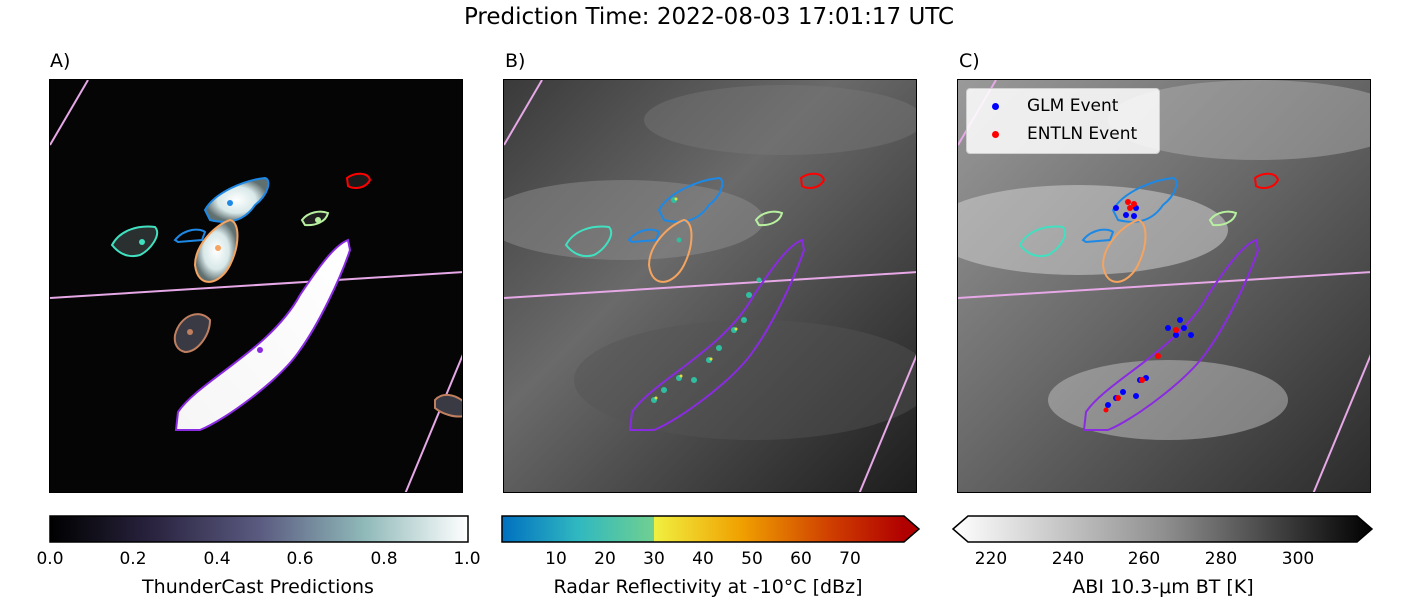 Image resolution: width=1418 pixels, height=613 pixels. What do you see at coordinates (258, 587) in the screenshot?
I see `colorbar-a-label: ThunderCast Predictions` at bounding box center [258, 587].